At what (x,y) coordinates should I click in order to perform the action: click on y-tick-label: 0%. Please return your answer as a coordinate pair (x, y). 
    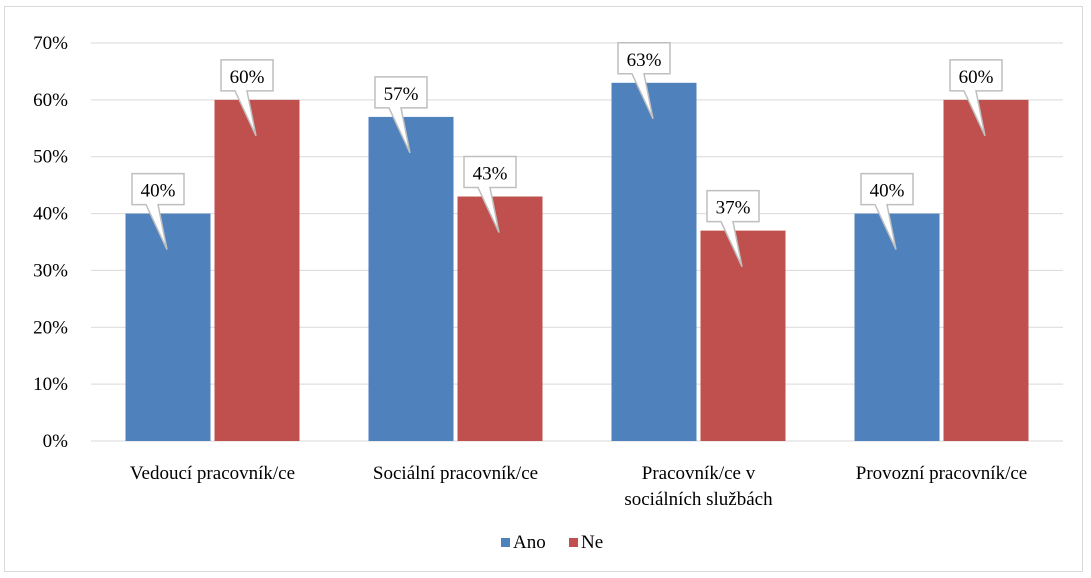
    Looking at the image, I should click on (56, 441).